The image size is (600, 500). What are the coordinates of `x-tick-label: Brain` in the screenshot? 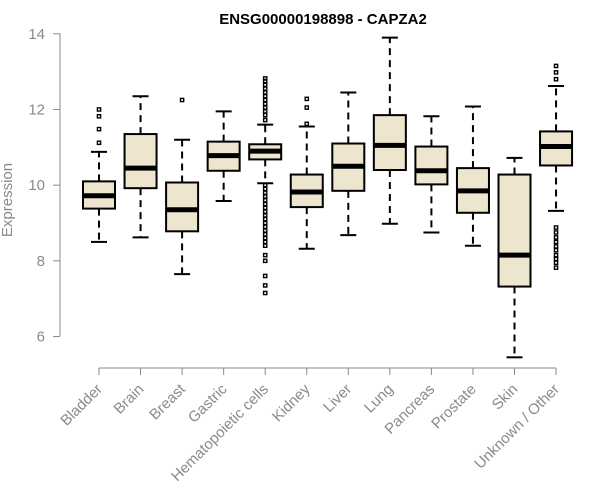 It's located at (129, 399).